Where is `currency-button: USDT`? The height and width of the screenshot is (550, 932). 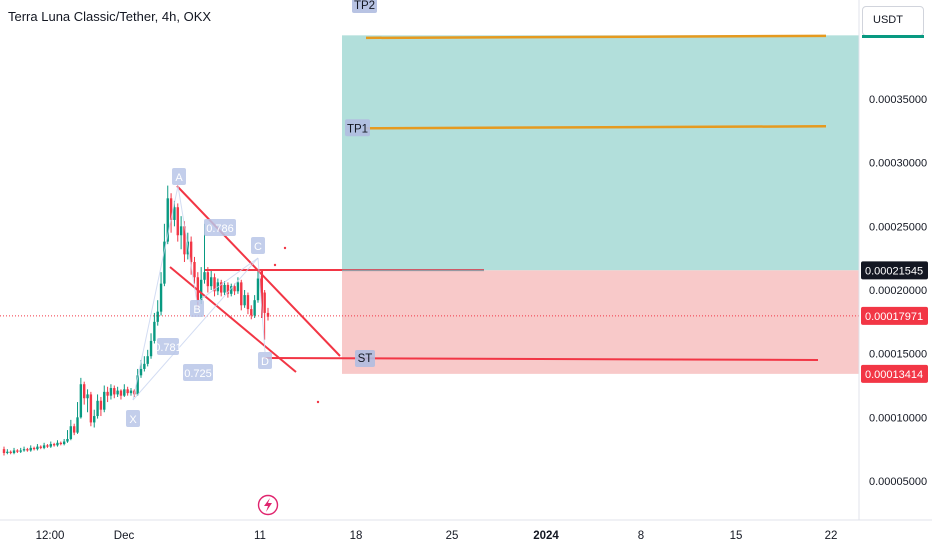 currency-button: USDT is located at coordinates (893, 22).